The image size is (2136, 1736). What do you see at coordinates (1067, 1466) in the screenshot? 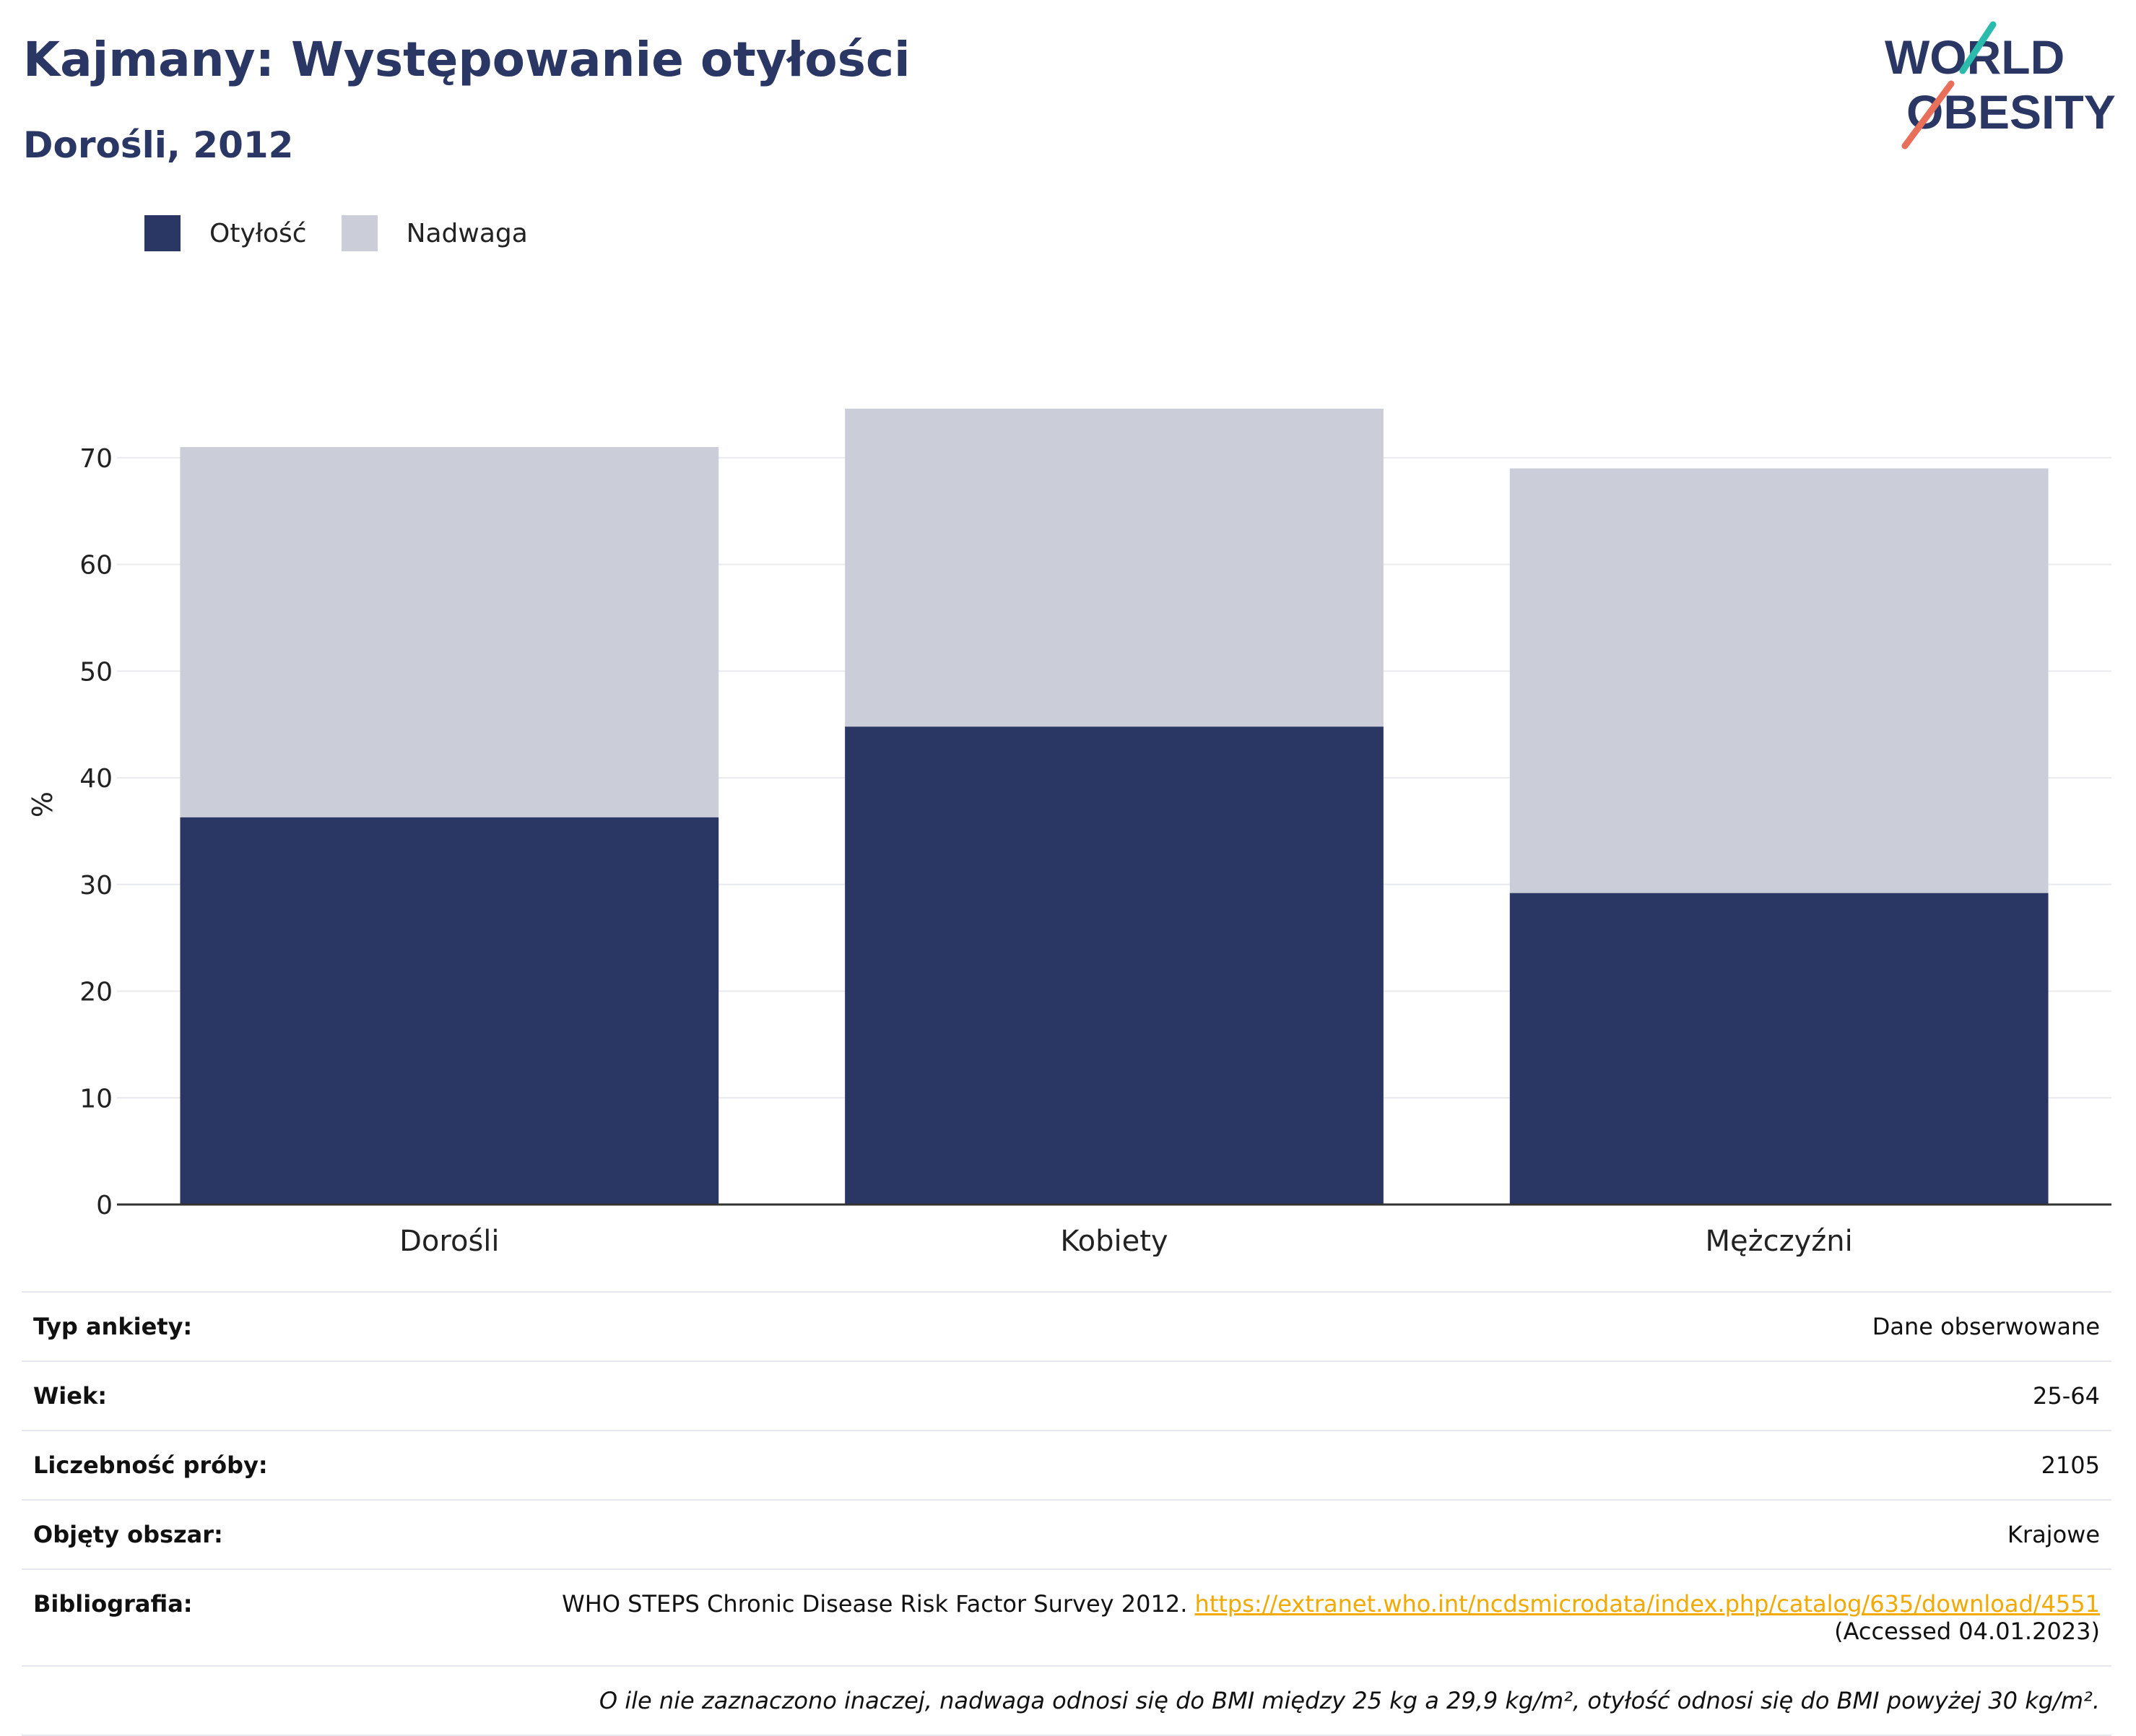
I see `meta-row-sample-size: Liczebność próby: 2105` at bounding box center [1067, 1466].